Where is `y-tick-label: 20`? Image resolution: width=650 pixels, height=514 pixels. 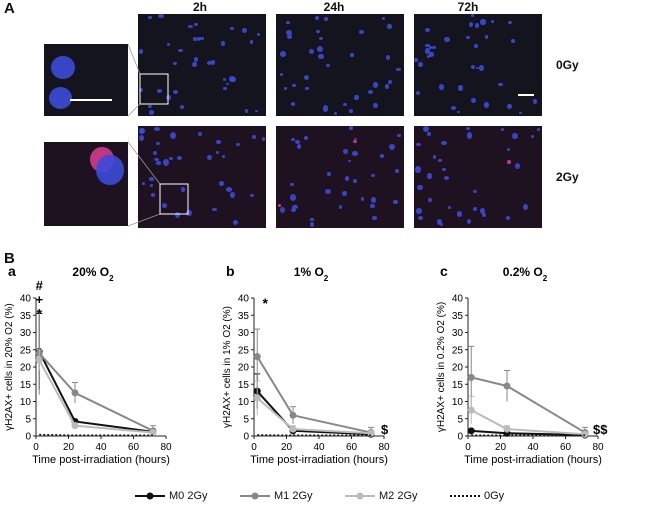
y-tick-label: 20 is located at coordinates (26, 368).